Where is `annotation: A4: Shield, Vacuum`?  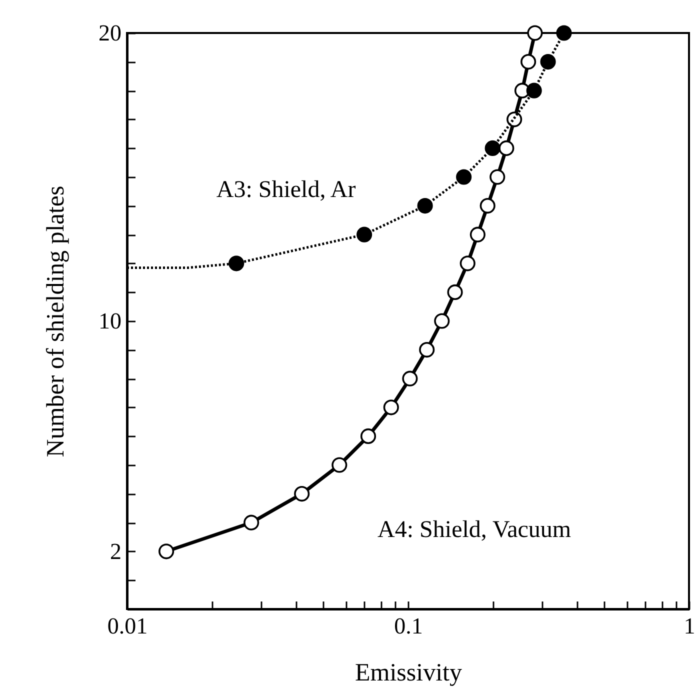
annotation: A4: Shield, Vacuum is located at coordinates (475, 530).